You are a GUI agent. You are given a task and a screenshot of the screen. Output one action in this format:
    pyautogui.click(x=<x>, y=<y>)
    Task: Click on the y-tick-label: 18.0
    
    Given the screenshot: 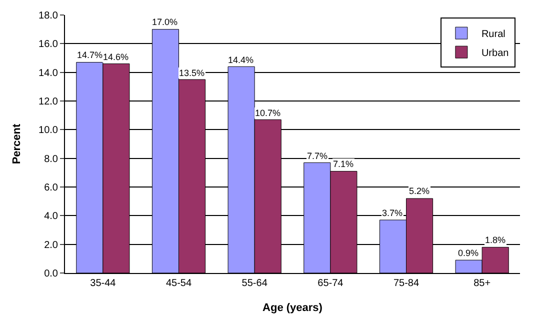 What is the action you would take?
    pyautogui.click(x=48, y=16)
    